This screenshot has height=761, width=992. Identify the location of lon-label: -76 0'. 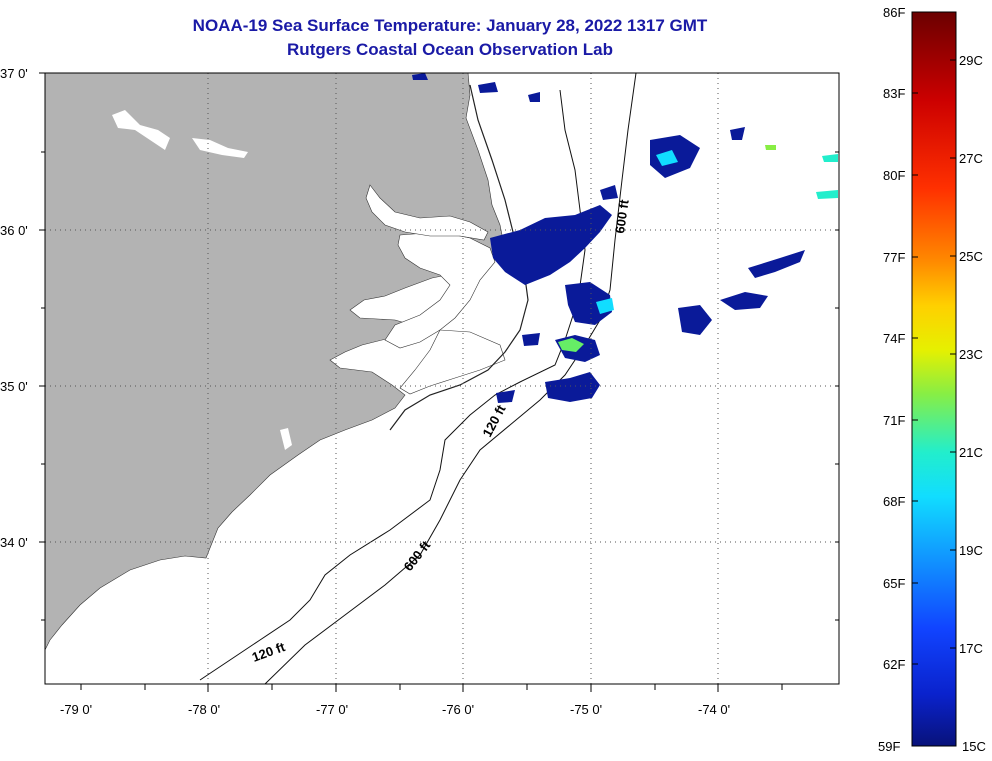
(458, 709).